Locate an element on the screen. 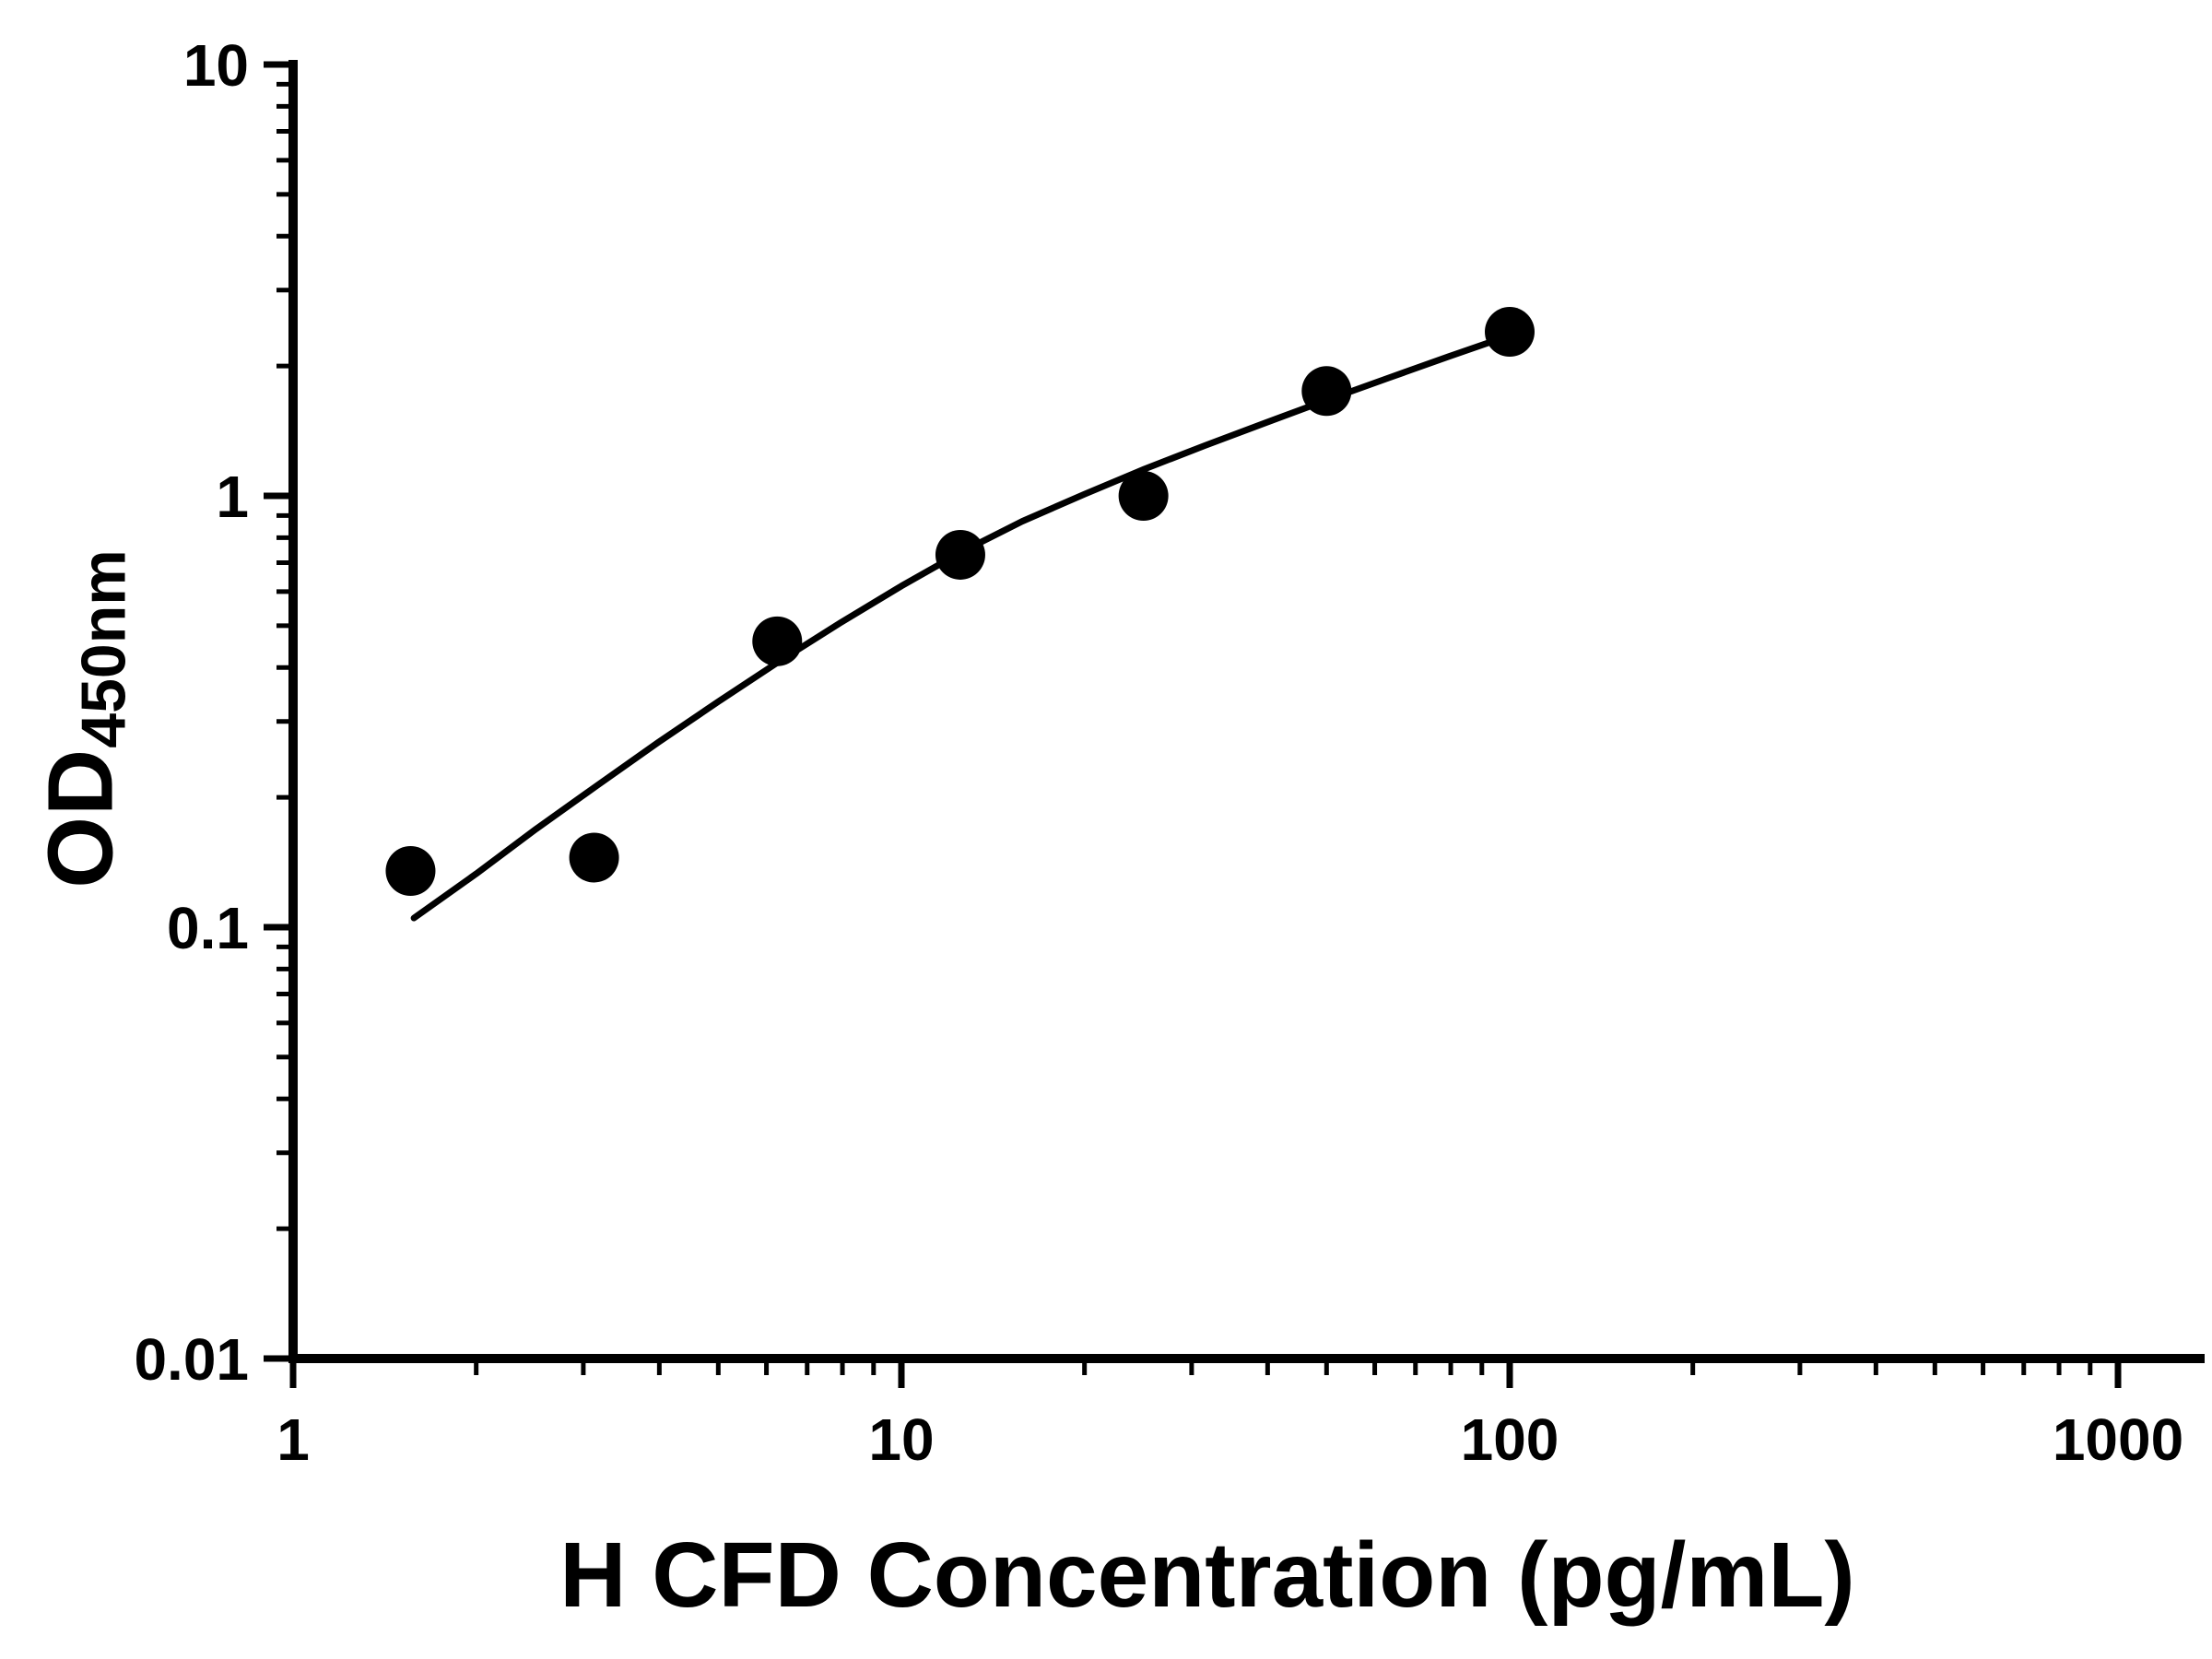 The height and width of the screenshot is (1659, 2212). y-tick-label: 0.01 is located at coordinates (191, 1359).